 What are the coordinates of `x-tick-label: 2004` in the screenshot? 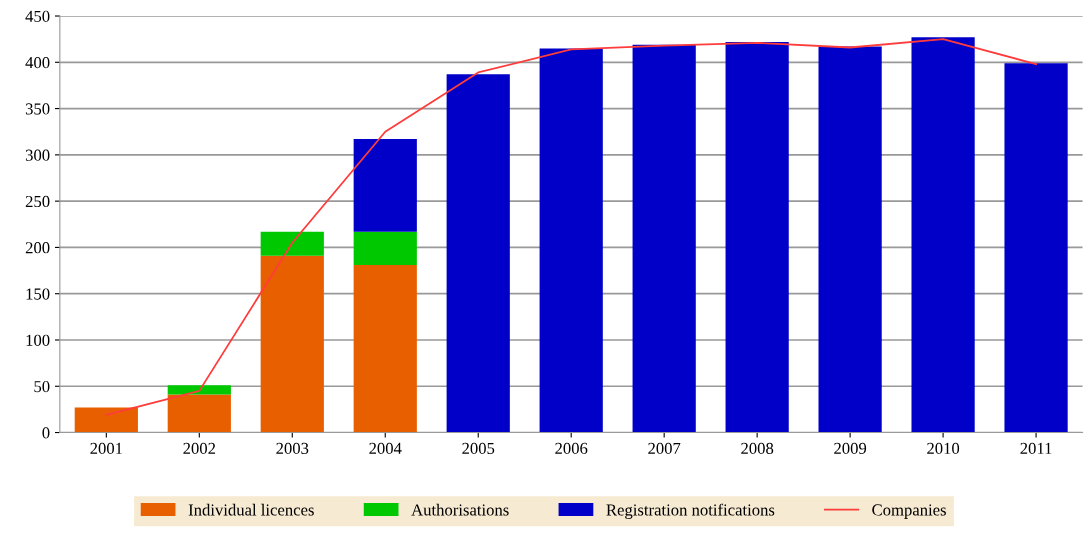 It's located at (385, 448).